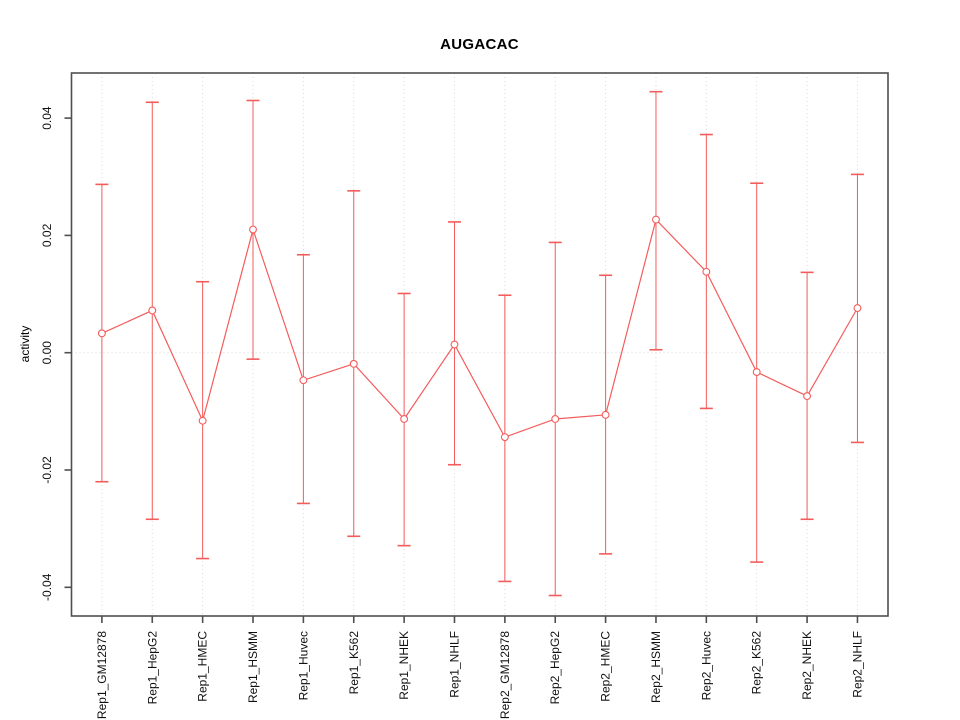 The width and height of the screenshot is (960, 720). What do you see at coordinates (47, 118) in the screenshot?
I see `y-tick-label: 0.04` at bounding box center [47, 118].